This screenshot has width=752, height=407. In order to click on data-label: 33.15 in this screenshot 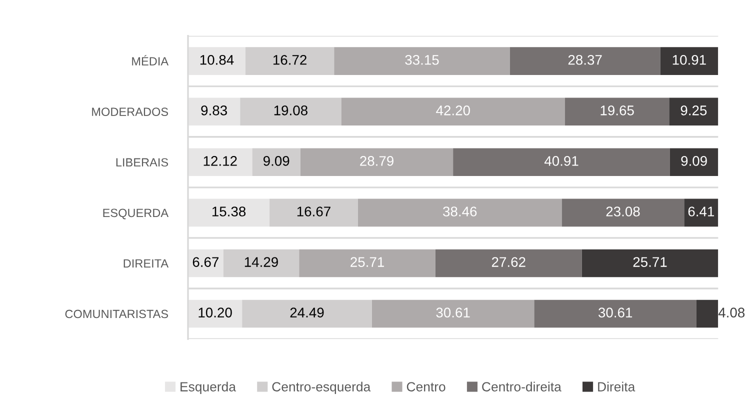, I will do `click(422, 59)`.